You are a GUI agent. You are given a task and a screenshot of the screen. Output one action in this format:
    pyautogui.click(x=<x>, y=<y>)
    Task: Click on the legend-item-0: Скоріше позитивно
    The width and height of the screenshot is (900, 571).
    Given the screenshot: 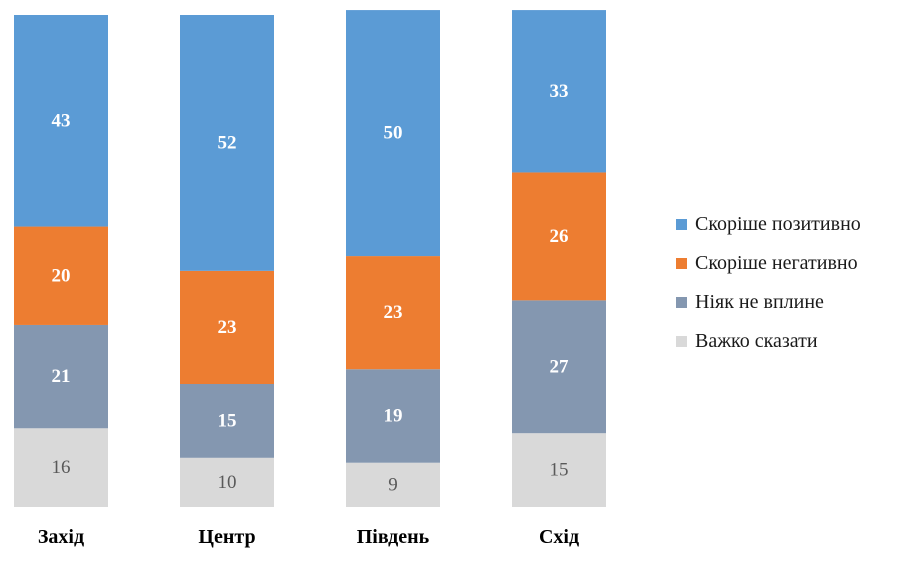 What is the action you would take?
    pyautogui.click(x=768, y=224)
    